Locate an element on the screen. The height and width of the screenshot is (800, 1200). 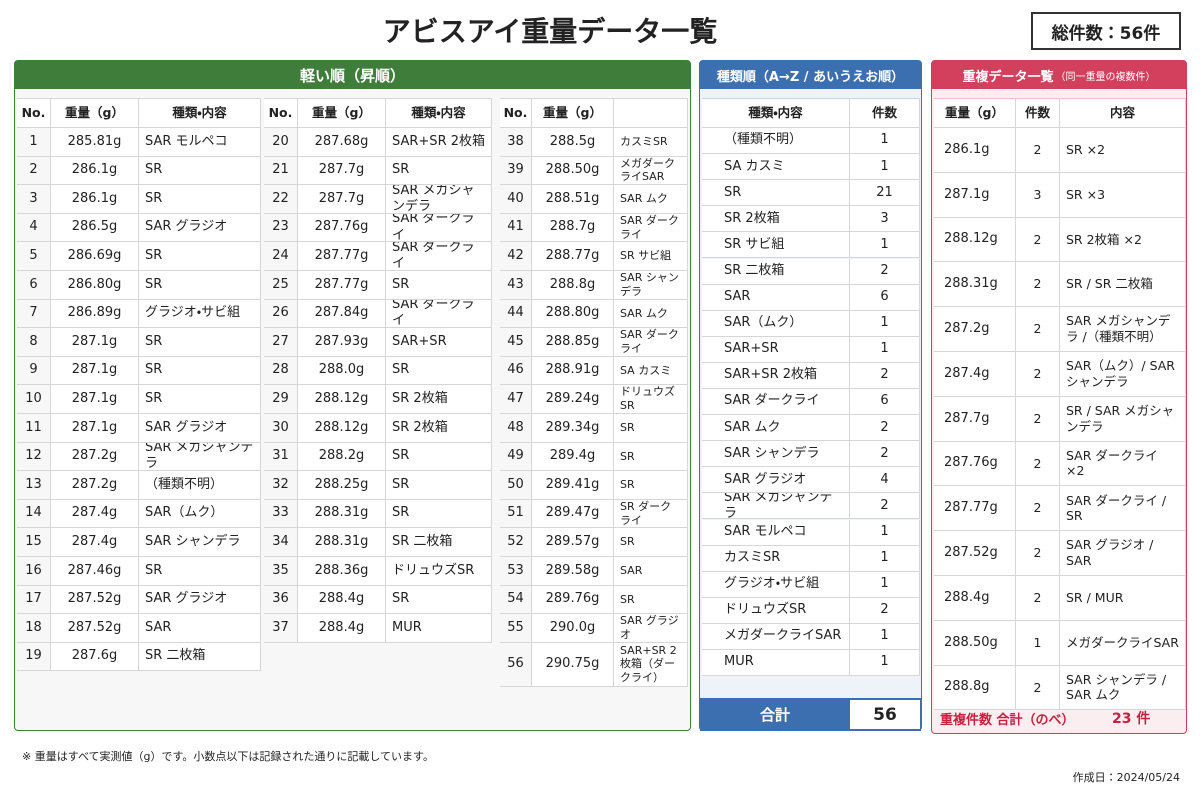
weight: 289.76g is located at coordinates (573, 600).